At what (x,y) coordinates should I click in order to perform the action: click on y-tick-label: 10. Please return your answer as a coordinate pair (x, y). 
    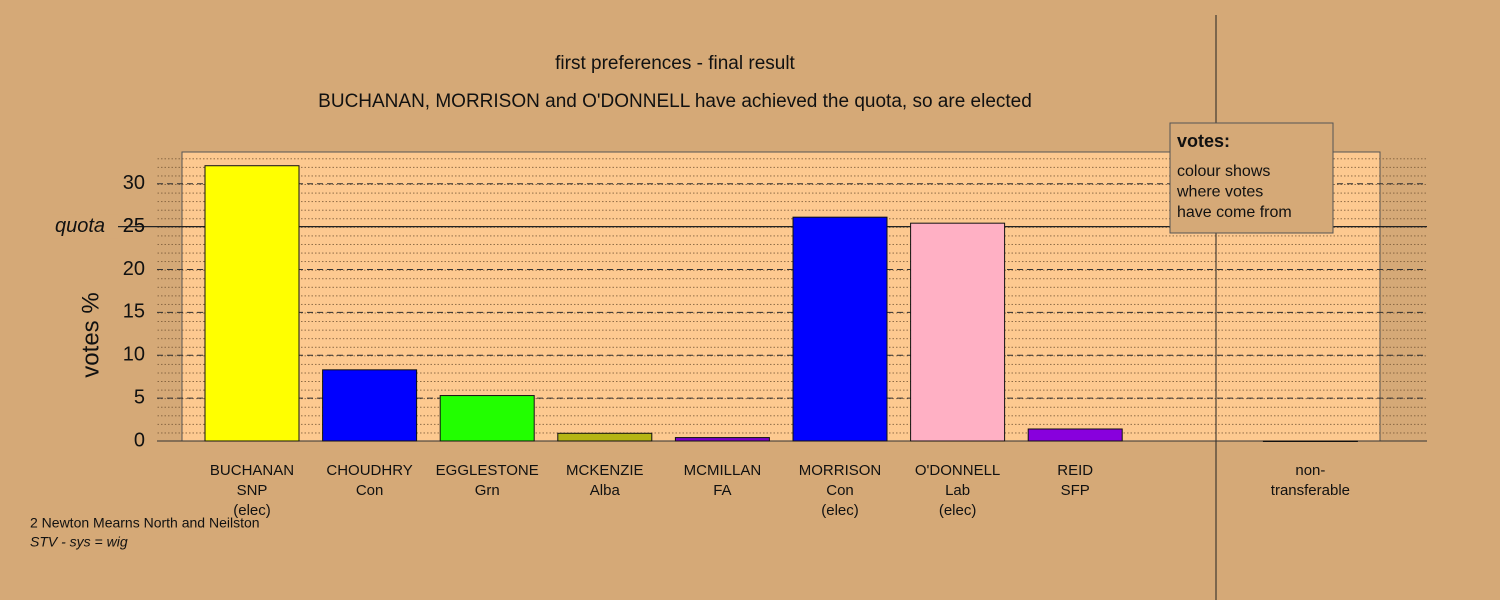
    Looking at the image, I should click on (134, 355).